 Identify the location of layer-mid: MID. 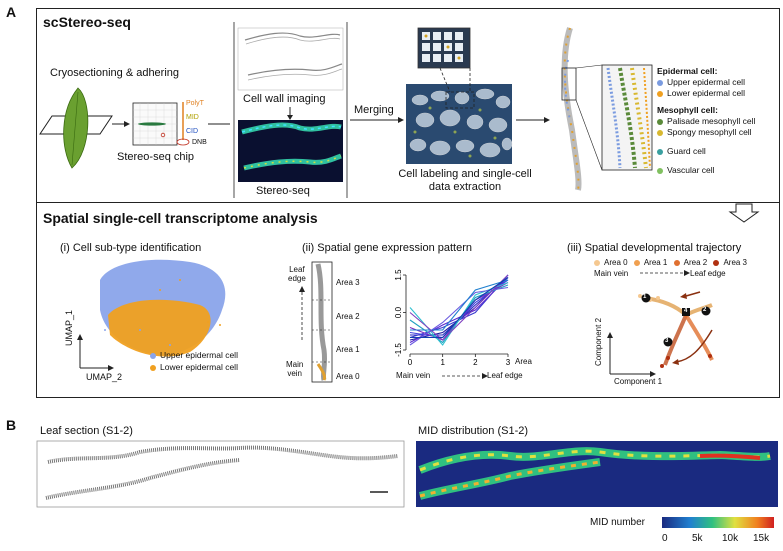
(192, 117).